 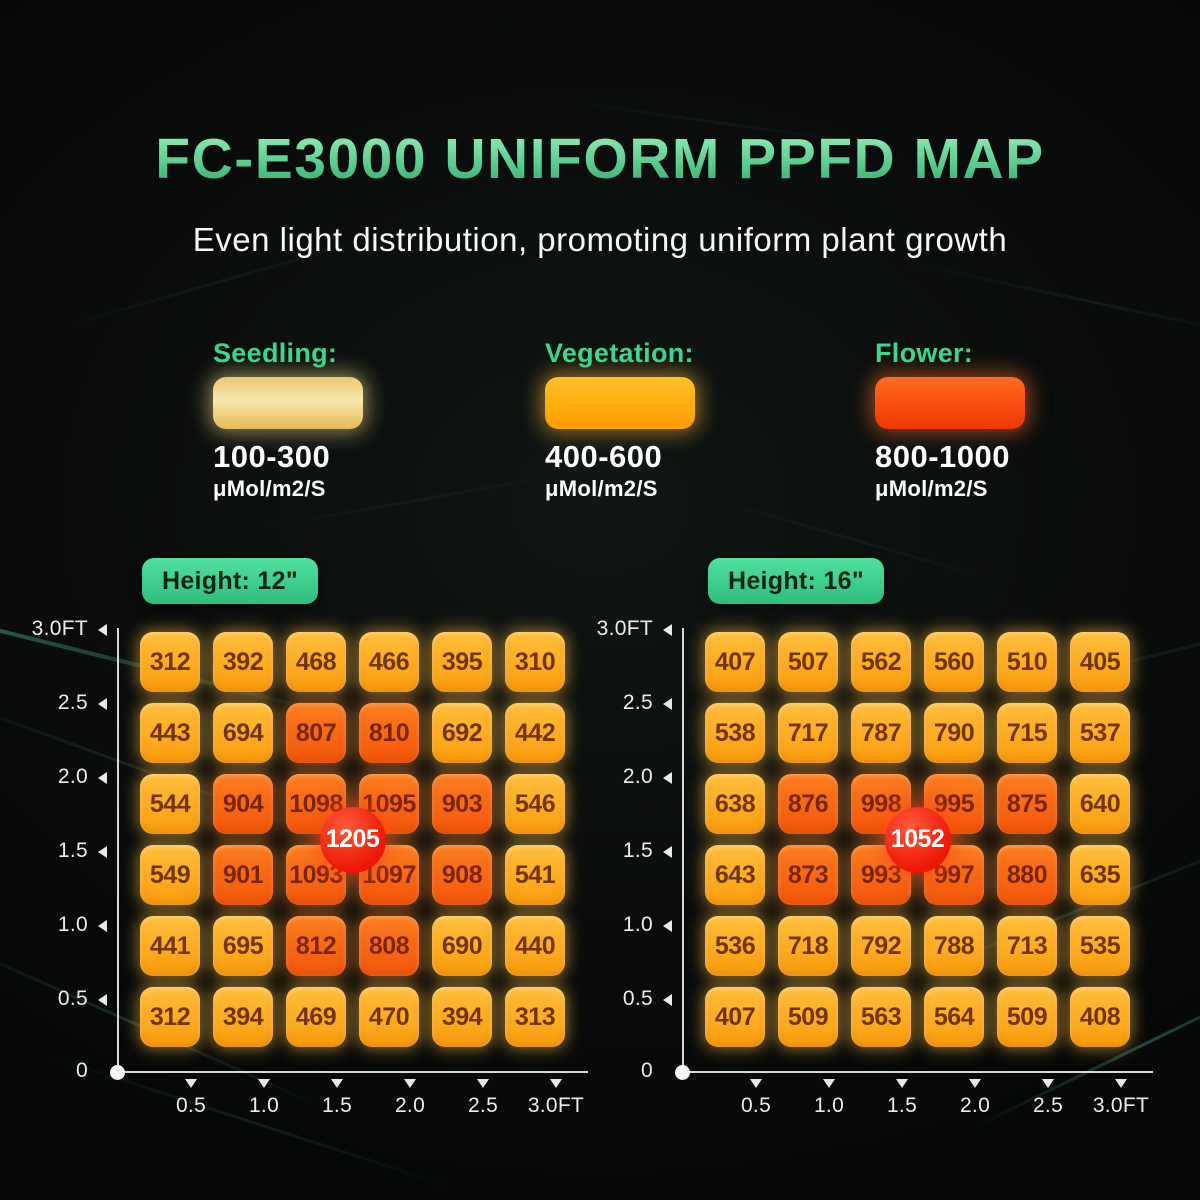 What do you see at coordinates (683, 850) in the screenshot?
I see `y-axis-line` at bounding box center [683, 850].